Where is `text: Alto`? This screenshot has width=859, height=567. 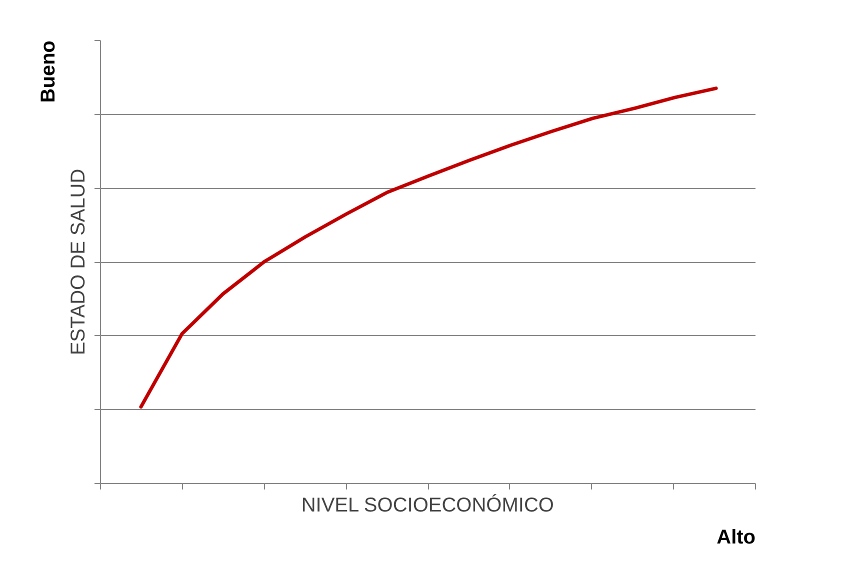
text: Alto is located at coordinates (736, 537).